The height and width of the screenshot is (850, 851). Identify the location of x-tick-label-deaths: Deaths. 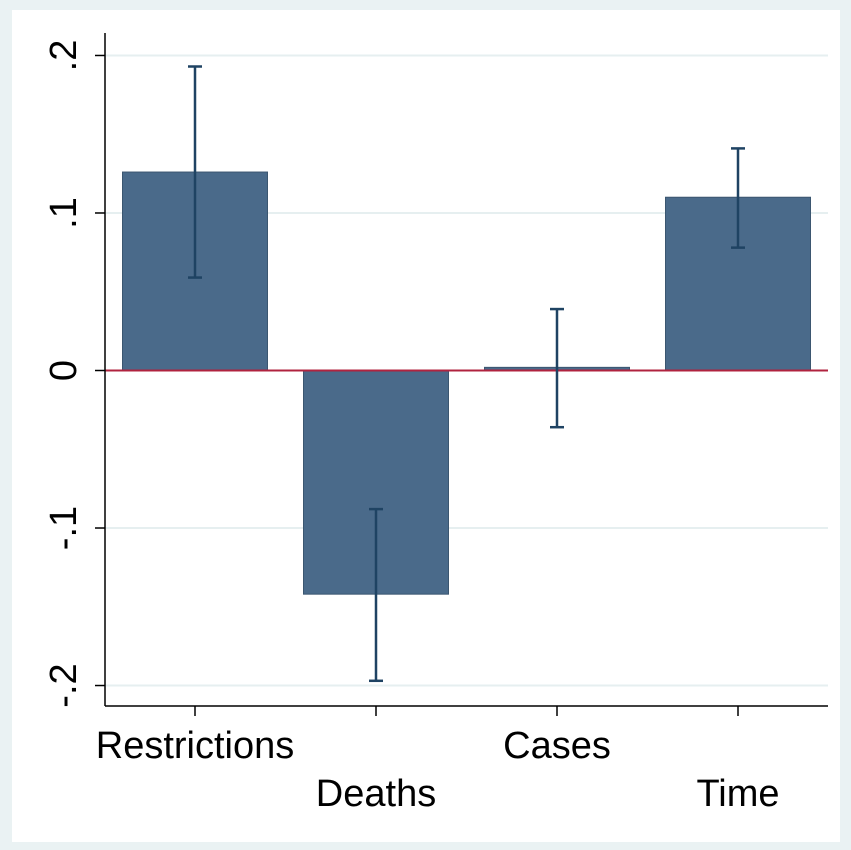
(376, 794).